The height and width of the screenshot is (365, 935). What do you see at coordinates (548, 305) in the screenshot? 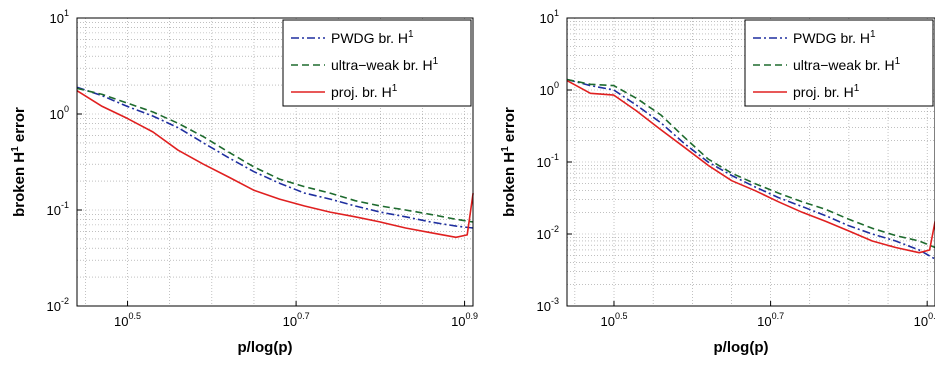
I see `y-tick-label: 10⁻³` at bounding box center [548, 305].